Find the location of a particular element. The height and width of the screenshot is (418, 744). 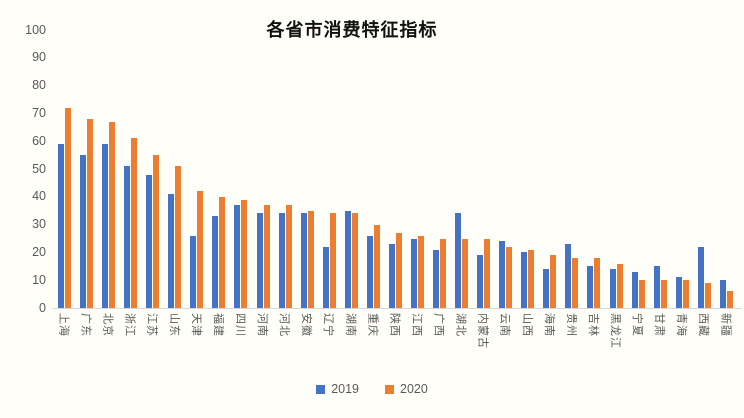

x-axis-category-label: 广东 is located at coordinates (85, 325).